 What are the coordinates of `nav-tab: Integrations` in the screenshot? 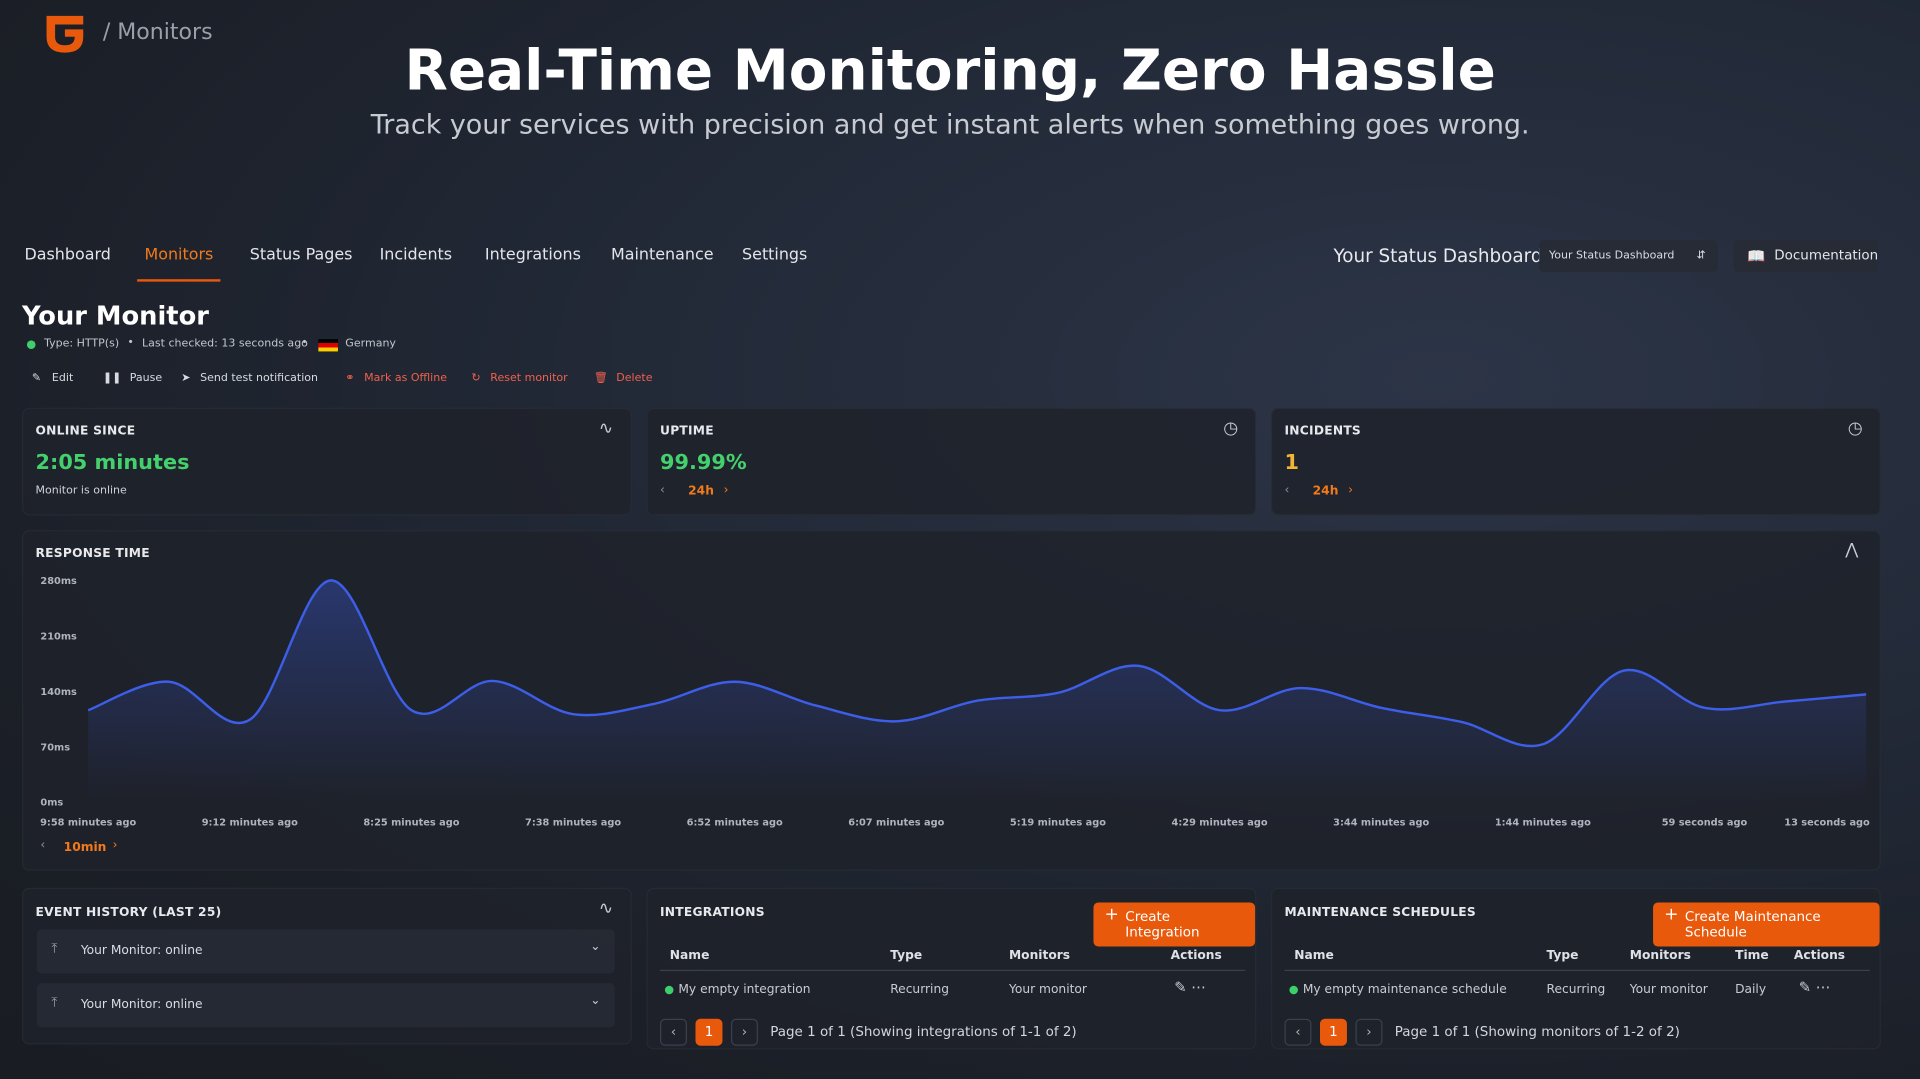 It's located at (532, 255).